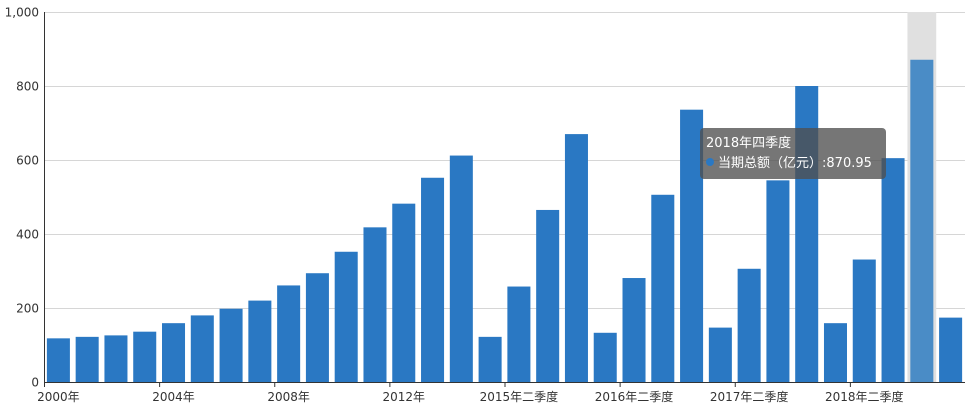  Describe the element at coordinates (403, 397) in the screenshot. I see `x-tick-label: 2012年` at that location.